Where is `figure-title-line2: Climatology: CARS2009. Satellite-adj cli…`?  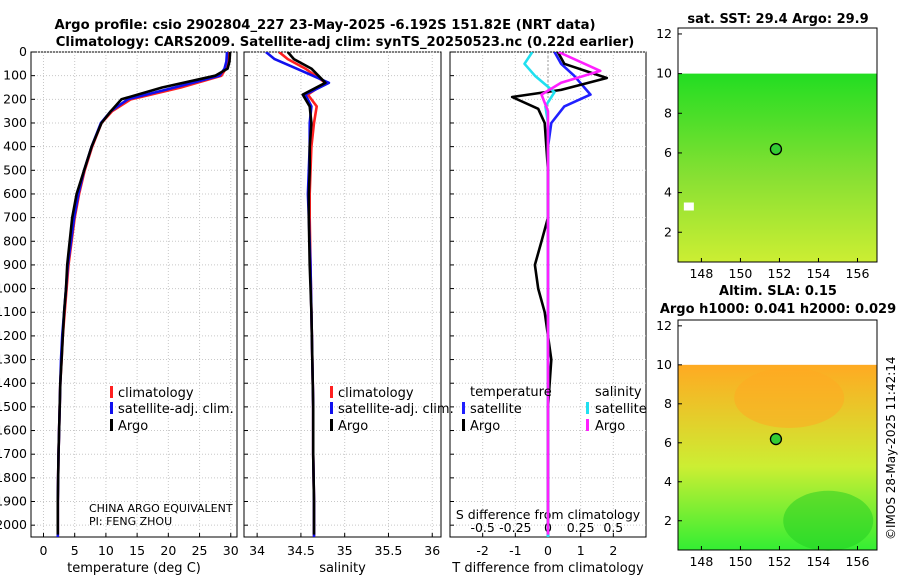
figure-title-line2: Climatology: CARS2009. Satellite-adj cli… is located at coordinates (345, 42).